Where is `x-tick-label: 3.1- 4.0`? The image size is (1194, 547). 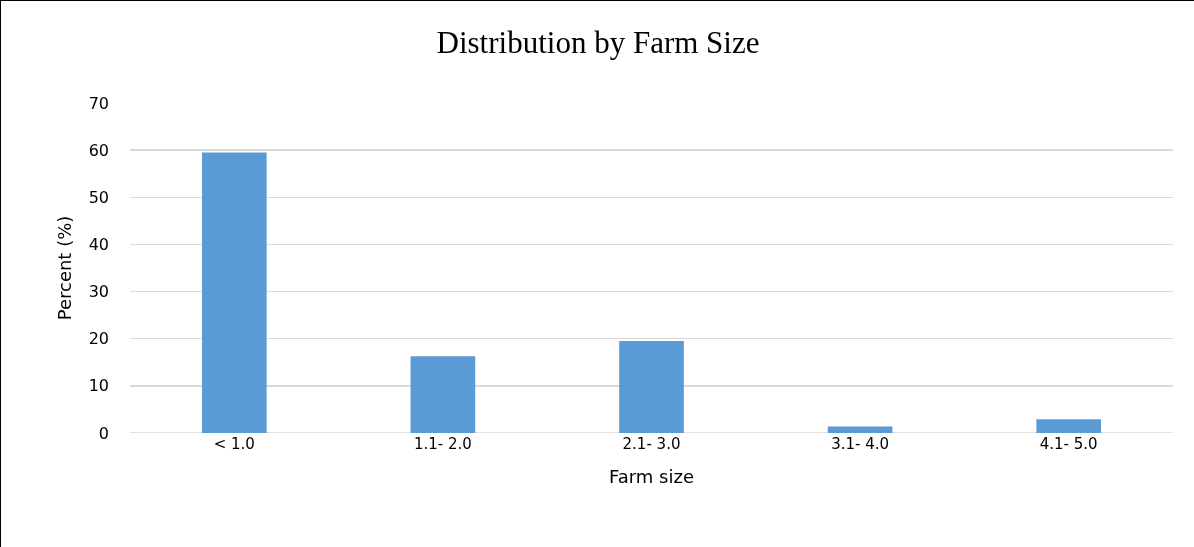 x-tick-label: 3.1- 4.0 is located at coordinates (860, 444).